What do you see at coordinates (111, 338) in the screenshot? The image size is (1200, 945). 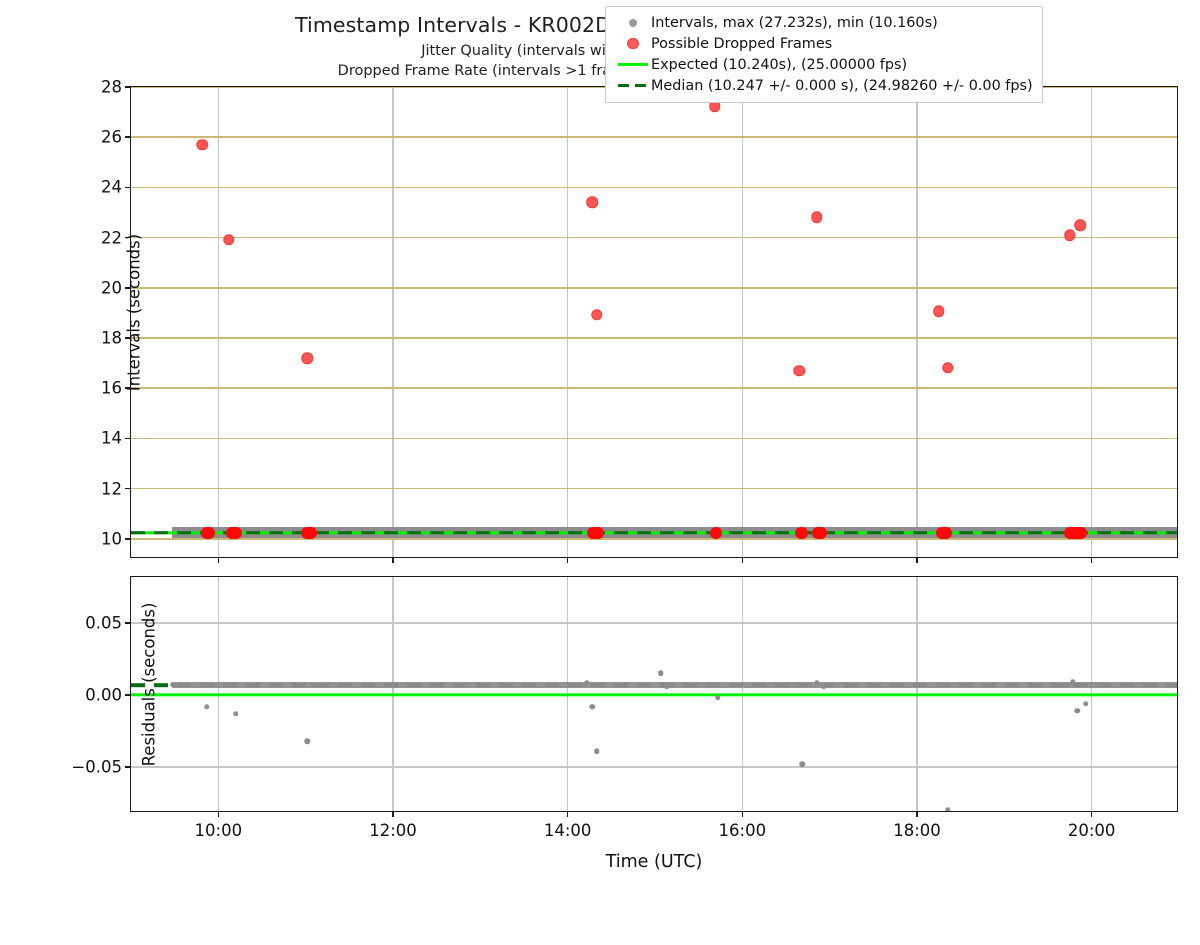 I see `y-tick-label: 18` at bounding box center [111, 338].